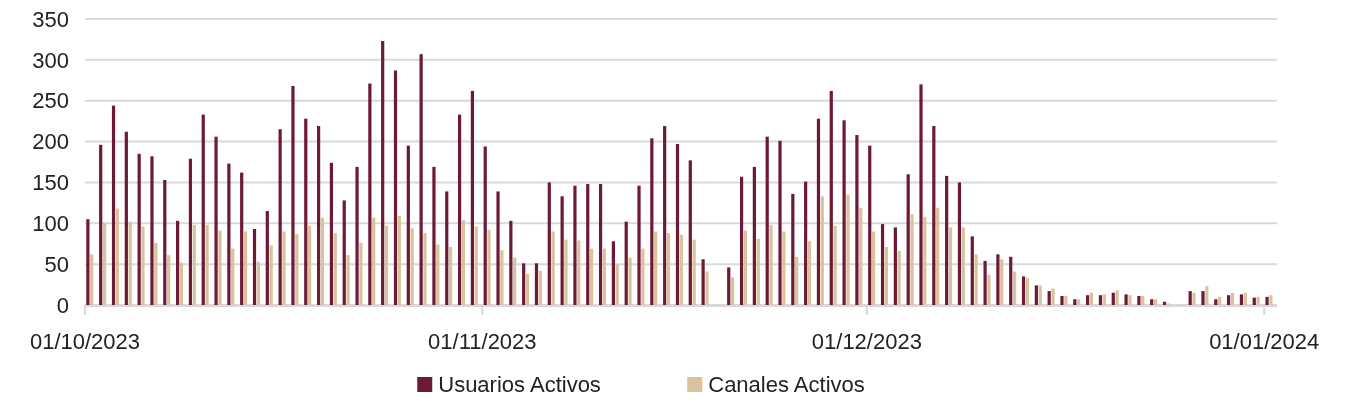 Image resolution: width=1355 pixels, height=410 pixels. I want to click on y-tick-label: 100, so click(50, 223).